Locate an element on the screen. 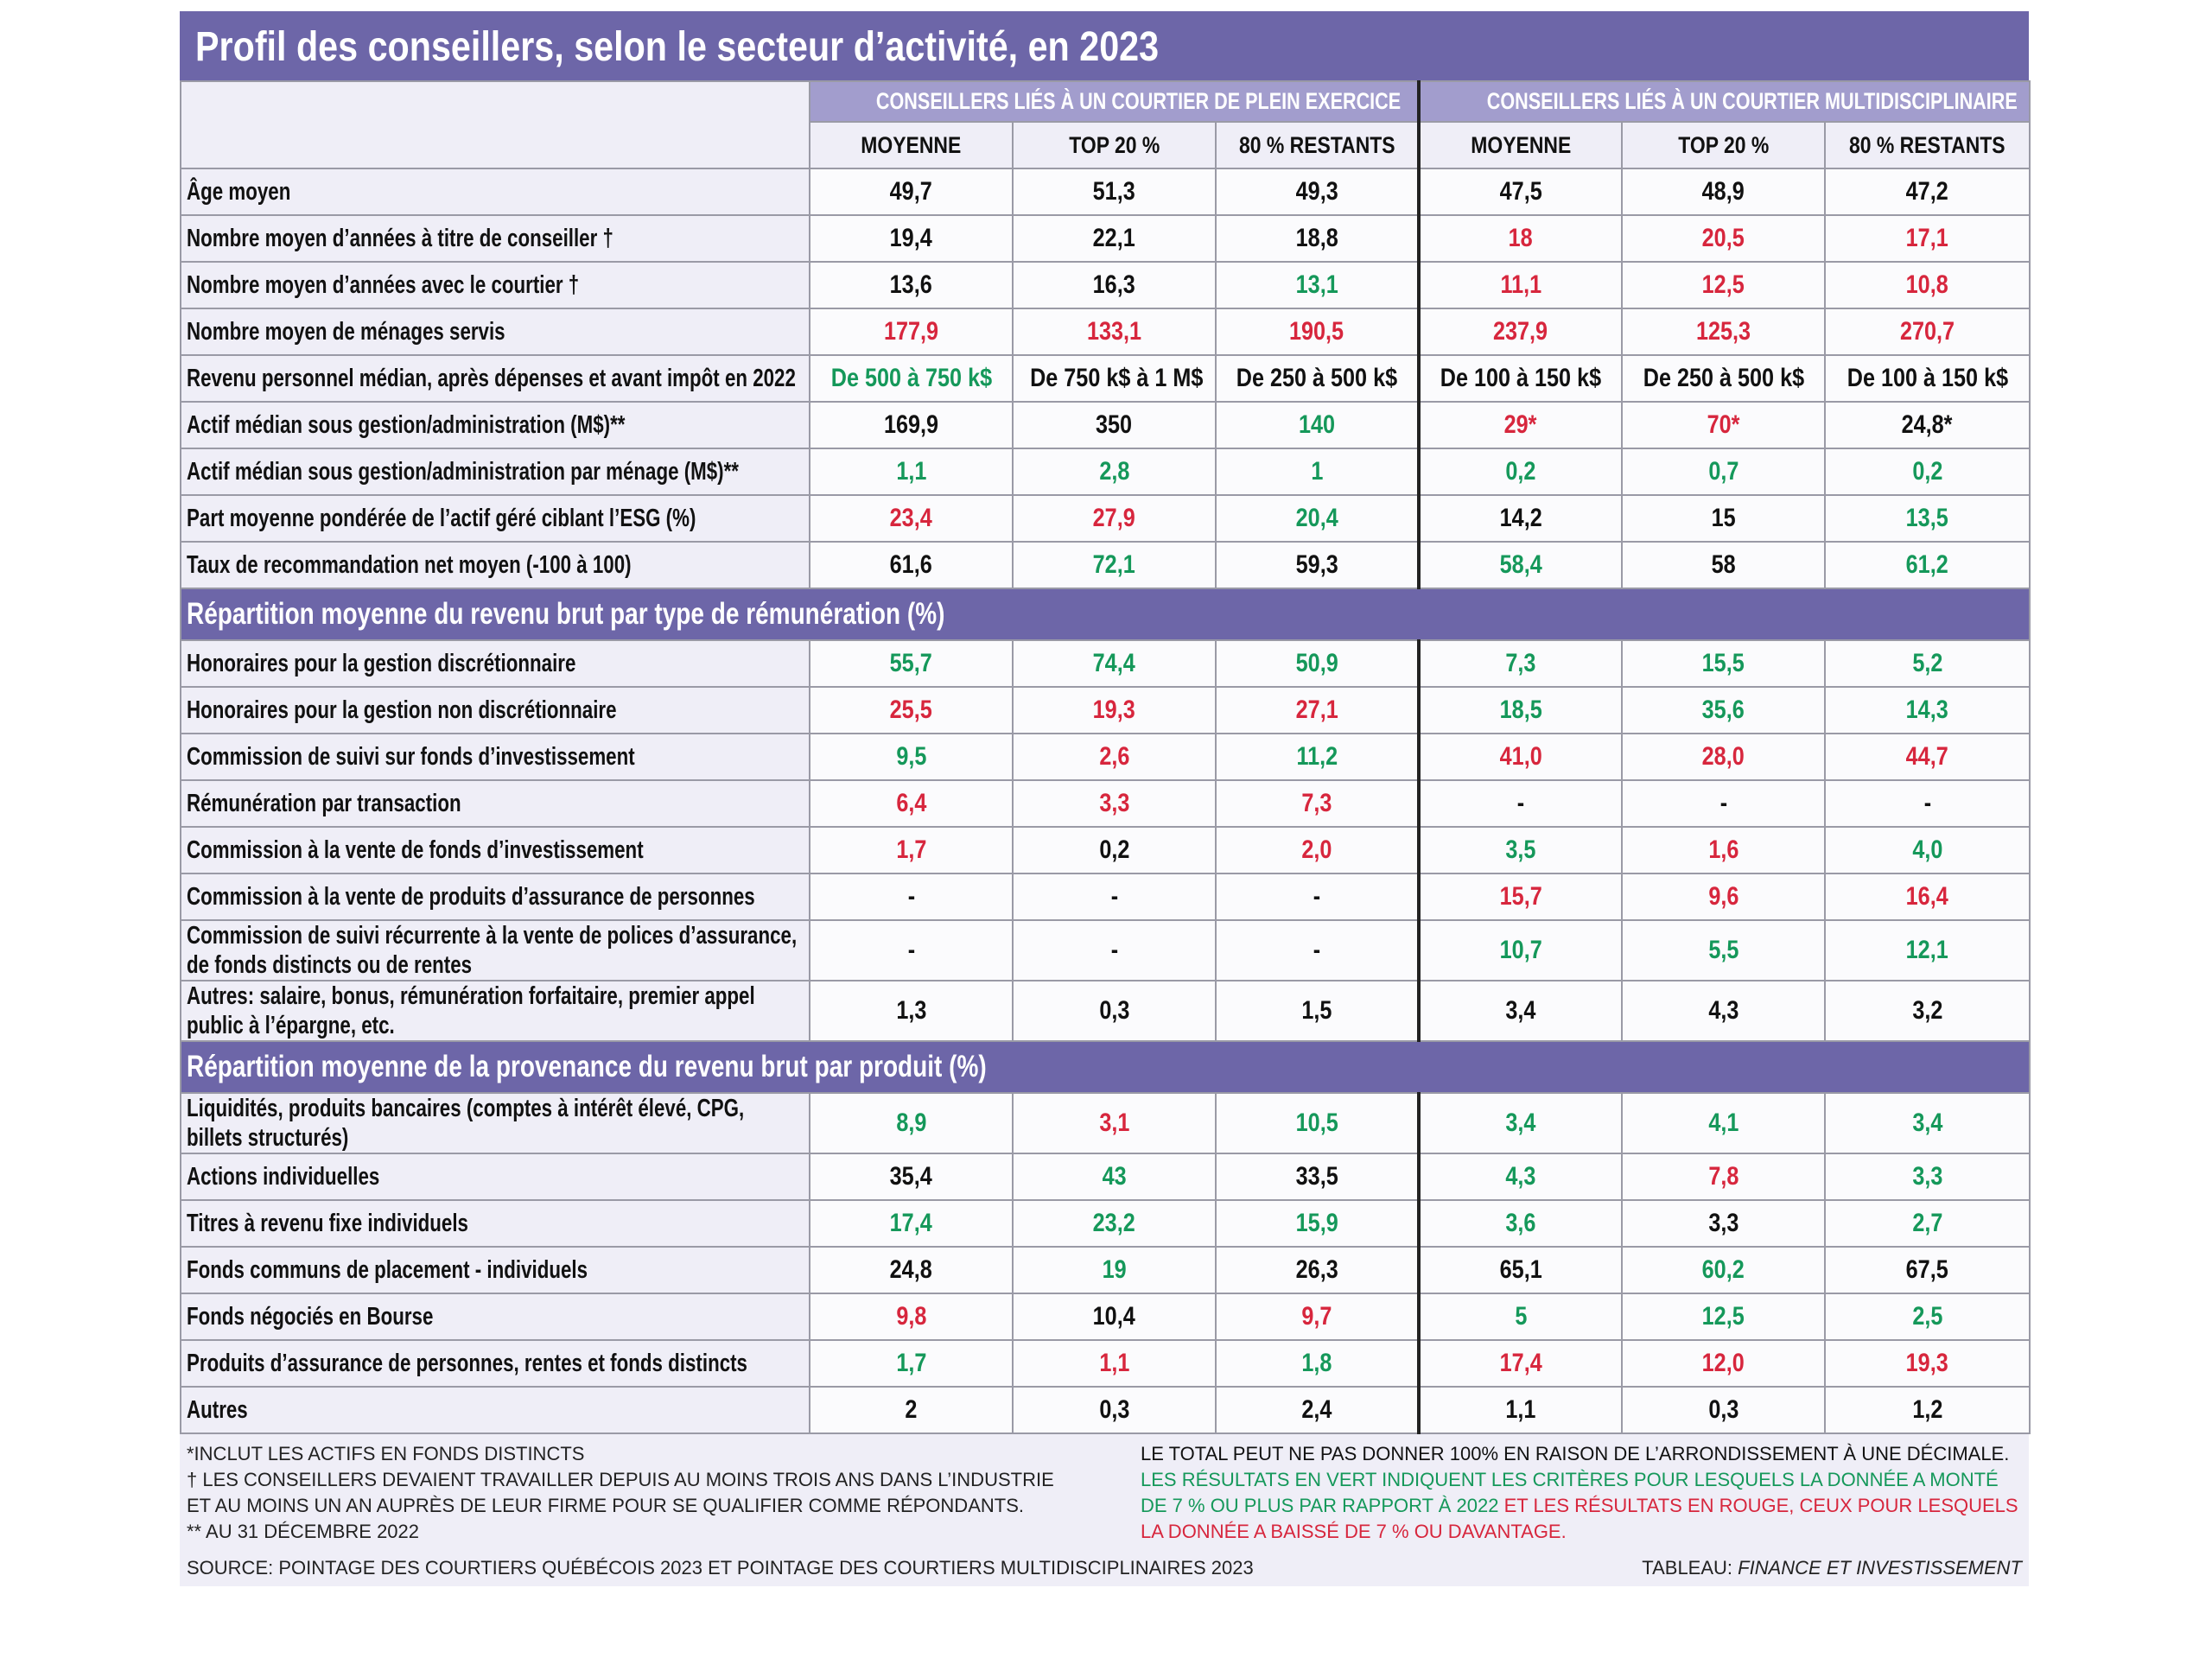 This screenshot has height=1658, width=2212. cell-value: 10,8 is located at coordinates (1927, 284).